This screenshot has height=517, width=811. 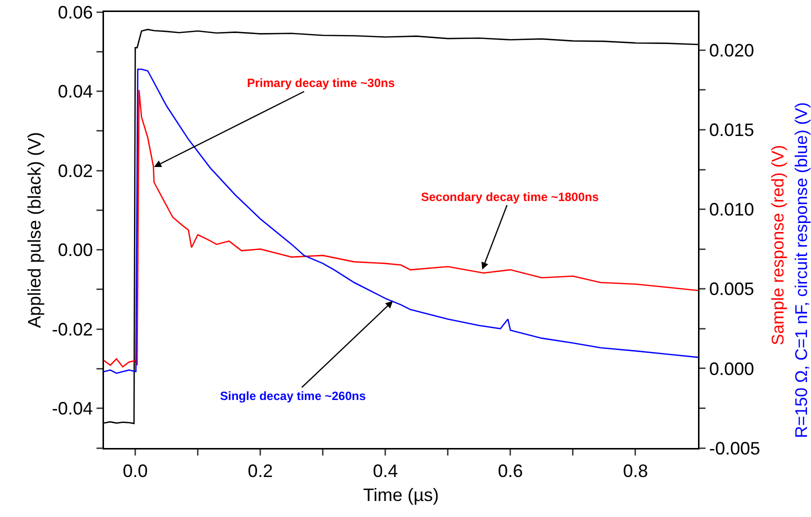 What do you see at coordinates (401, 494) in the screenshot?
I see `x-axis-title: Time (µs)` at bounding box center [401, 494].